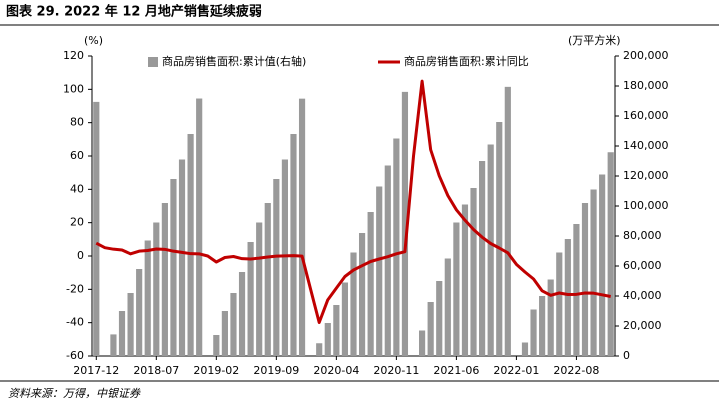 The width and height of the screenshot is (719, 410). I want to click on y2-tick-label: 180,000, so click(646, 85).